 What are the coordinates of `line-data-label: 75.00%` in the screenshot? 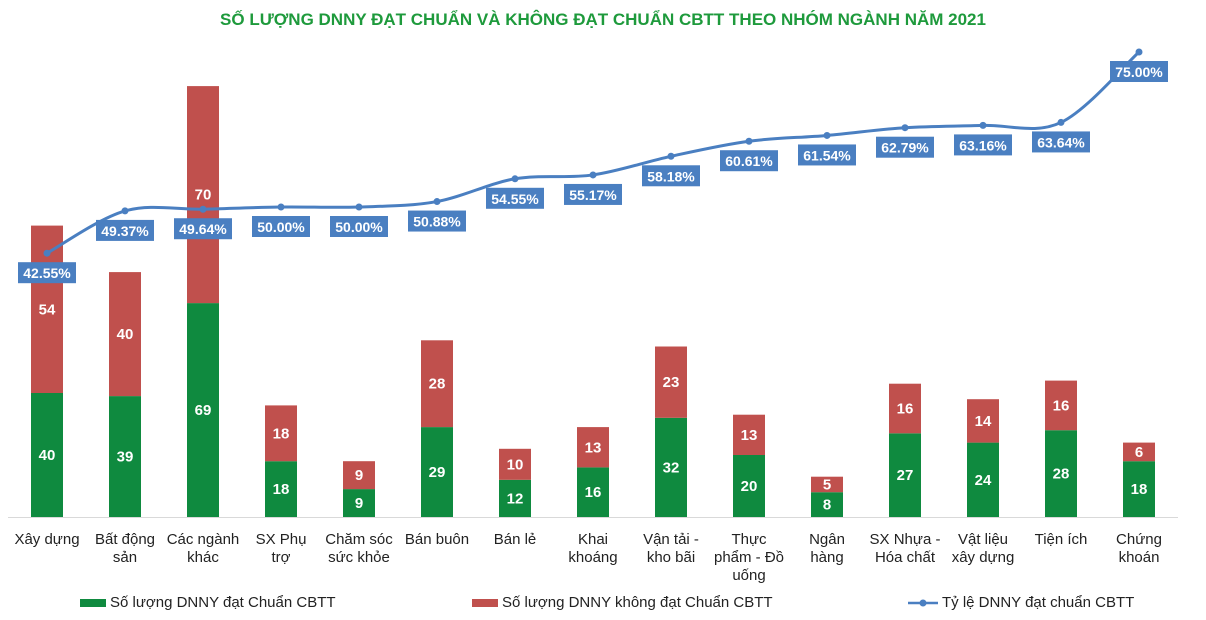 It's located at (1139, 72).